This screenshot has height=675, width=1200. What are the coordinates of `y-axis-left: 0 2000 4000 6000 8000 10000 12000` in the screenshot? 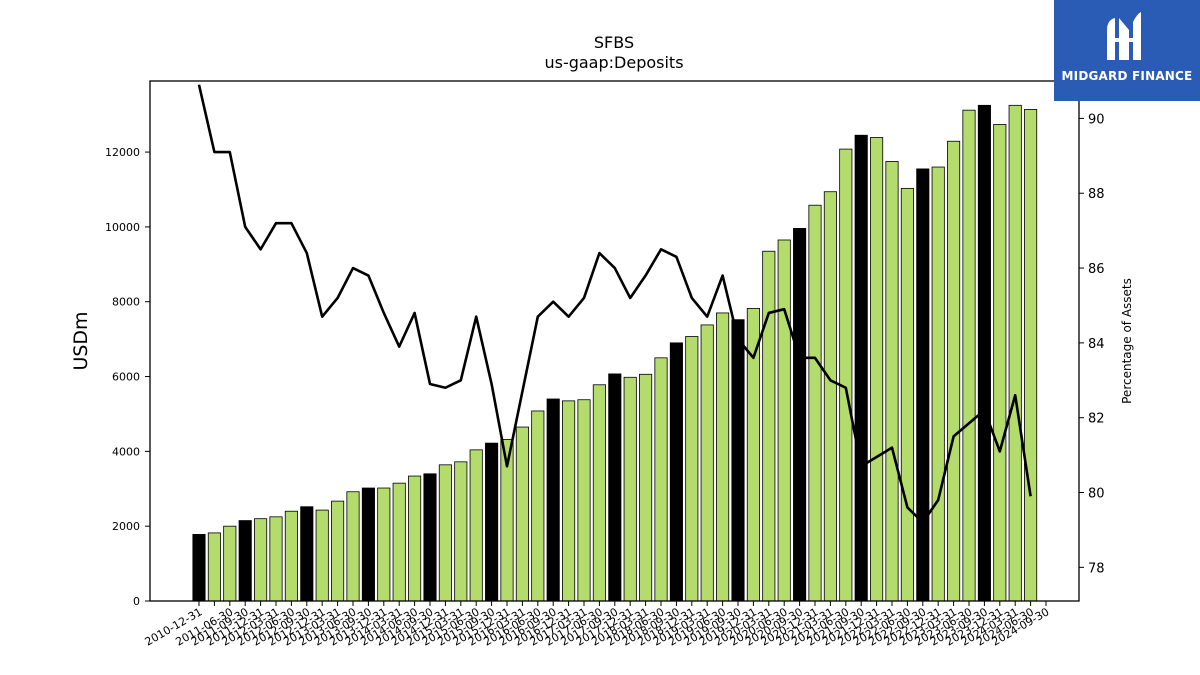 It's located at (127, 377).